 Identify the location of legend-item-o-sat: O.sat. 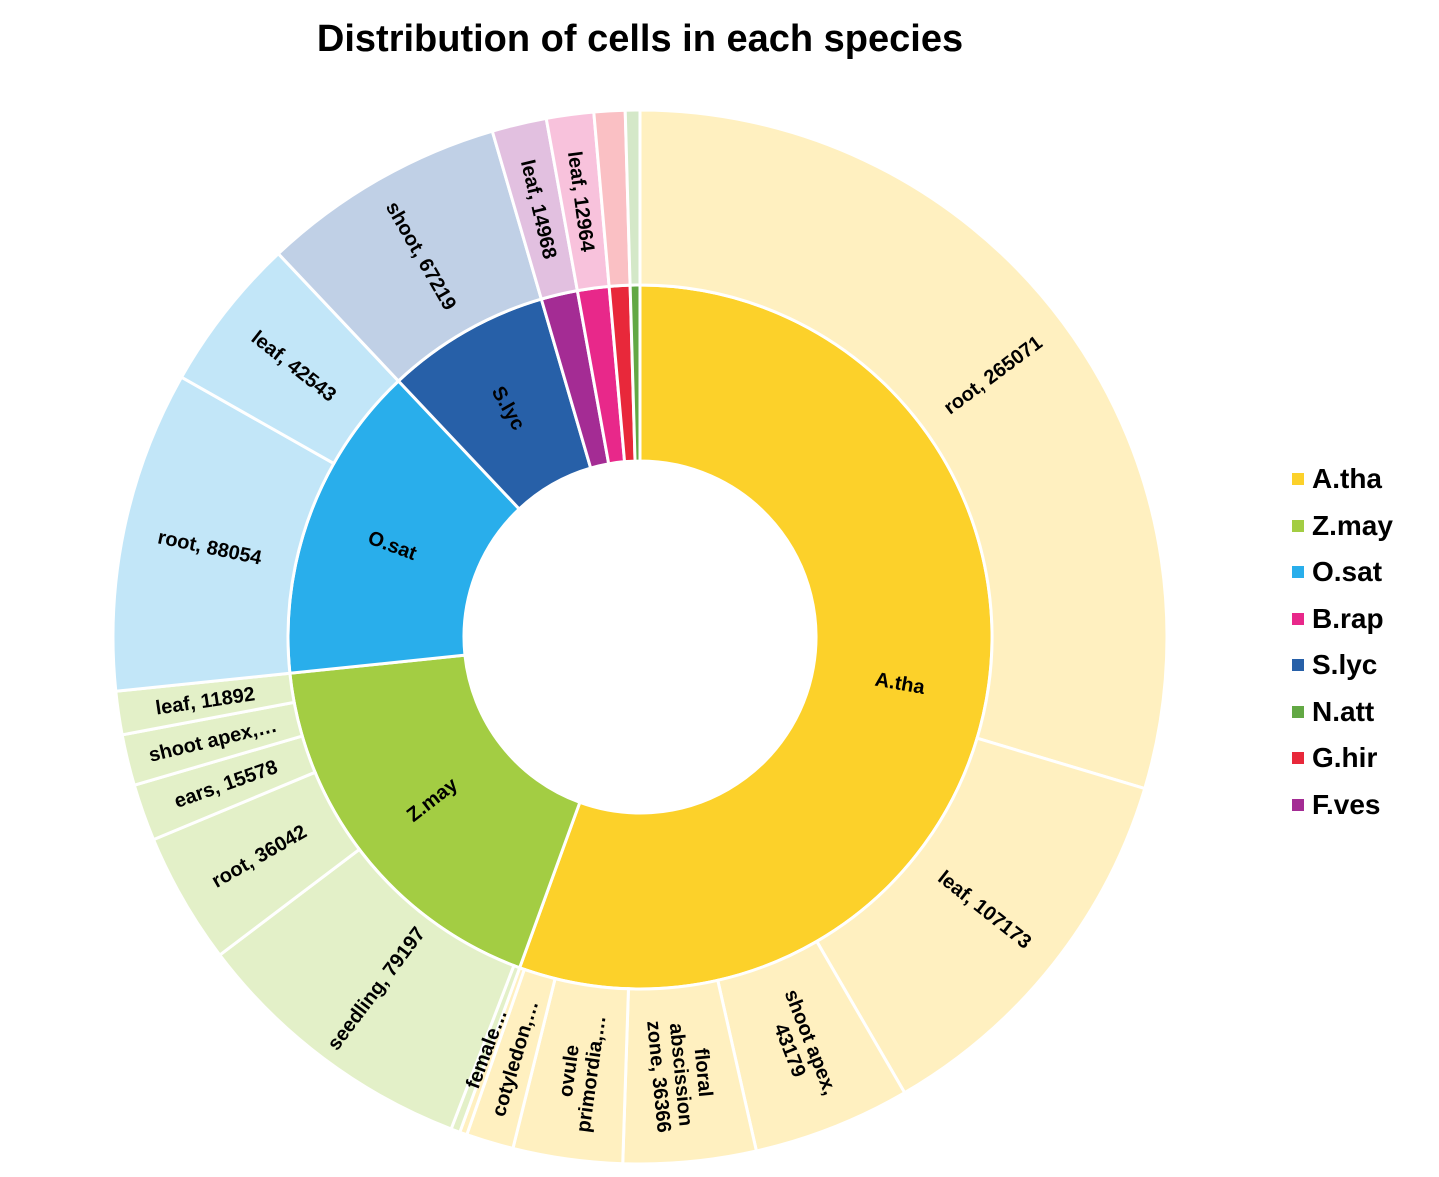
(1342, 572).